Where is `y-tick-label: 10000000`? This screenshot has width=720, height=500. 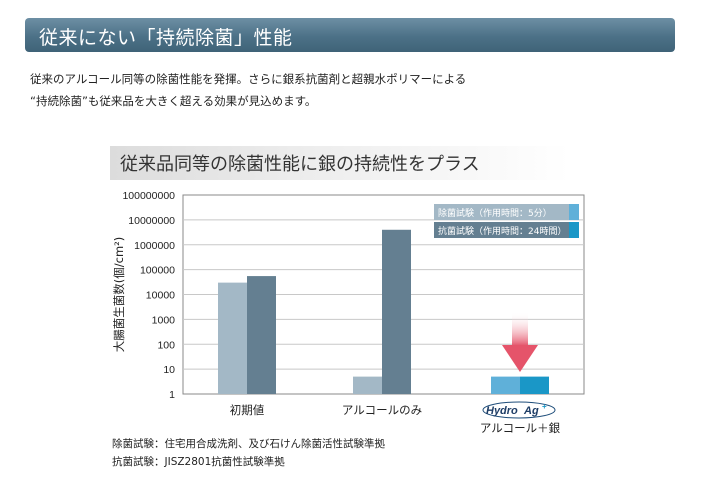 y-tick-label: 10000000 is located at coordinates (151, 221).